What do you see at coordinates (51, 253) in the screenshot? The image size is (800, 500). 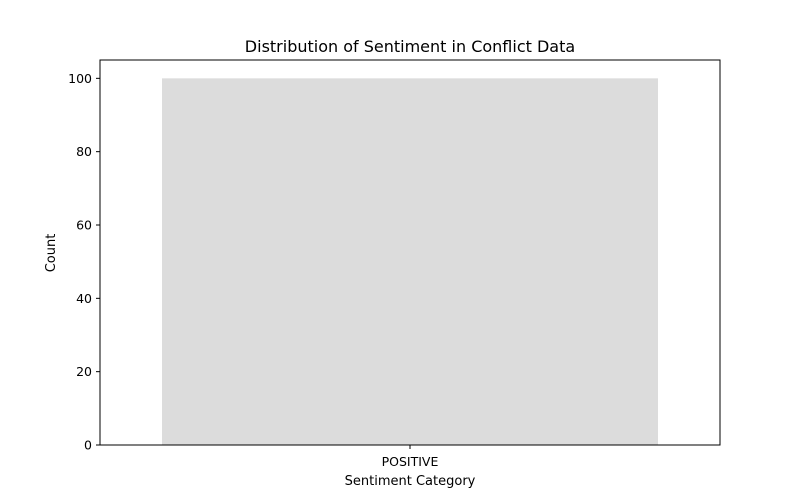 I see `y-axis-label: Count` at bounding box center [51, 253].